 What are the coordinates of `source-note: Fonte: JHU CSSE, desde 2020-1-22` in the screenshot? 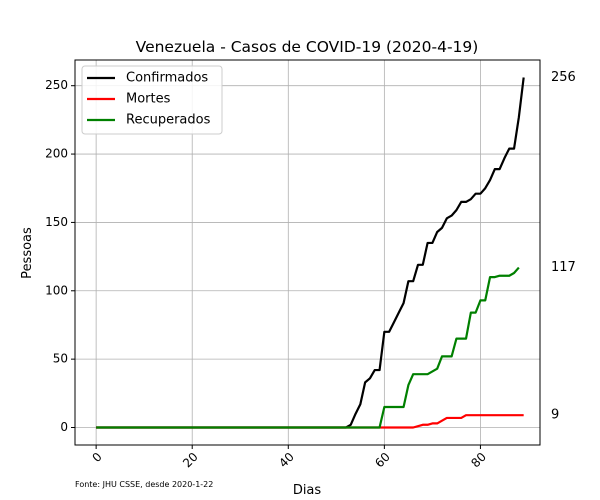 It's located at (144, 484).